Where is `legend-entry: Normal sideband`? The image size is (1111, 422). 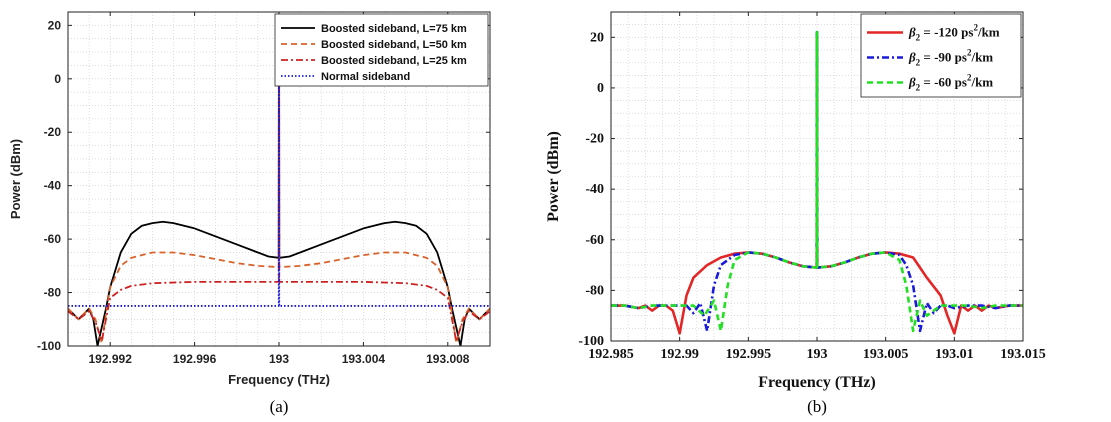
legend-entry: Normal sideband is located at coordinates (365, 77).